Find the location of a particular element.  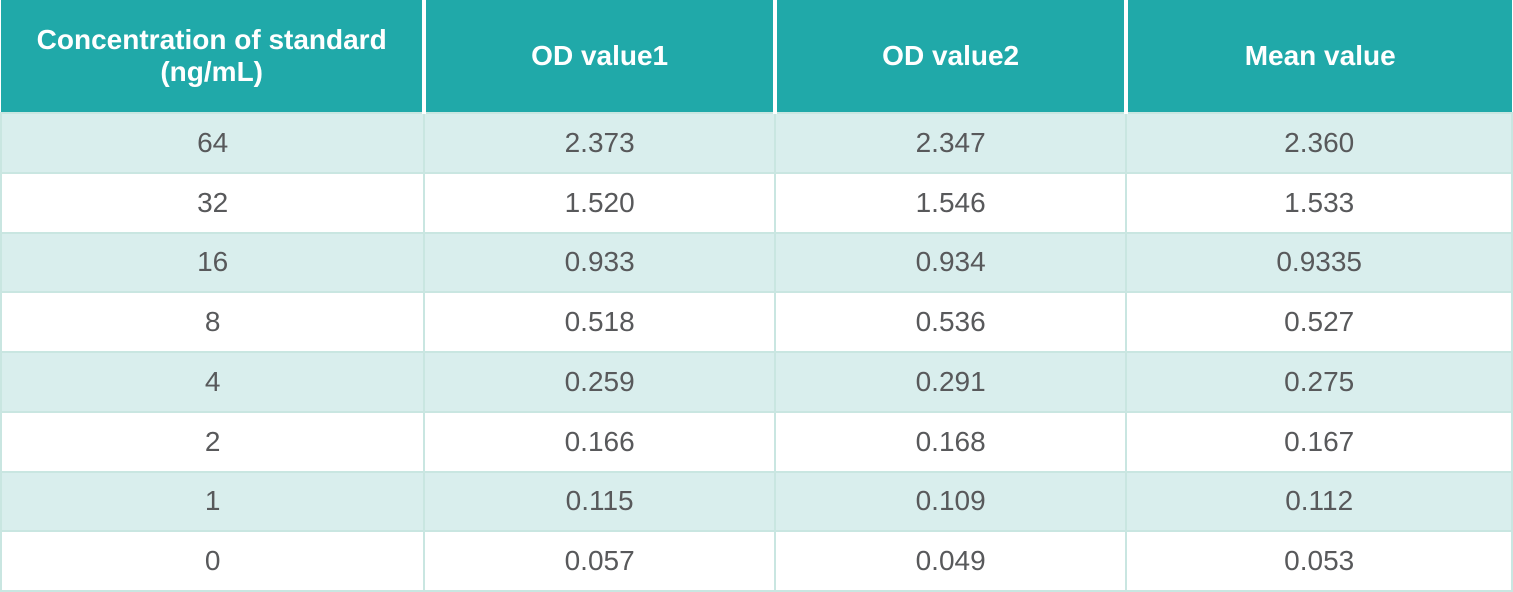

table-cell: 2.347 is located at coordinates (950, 143).